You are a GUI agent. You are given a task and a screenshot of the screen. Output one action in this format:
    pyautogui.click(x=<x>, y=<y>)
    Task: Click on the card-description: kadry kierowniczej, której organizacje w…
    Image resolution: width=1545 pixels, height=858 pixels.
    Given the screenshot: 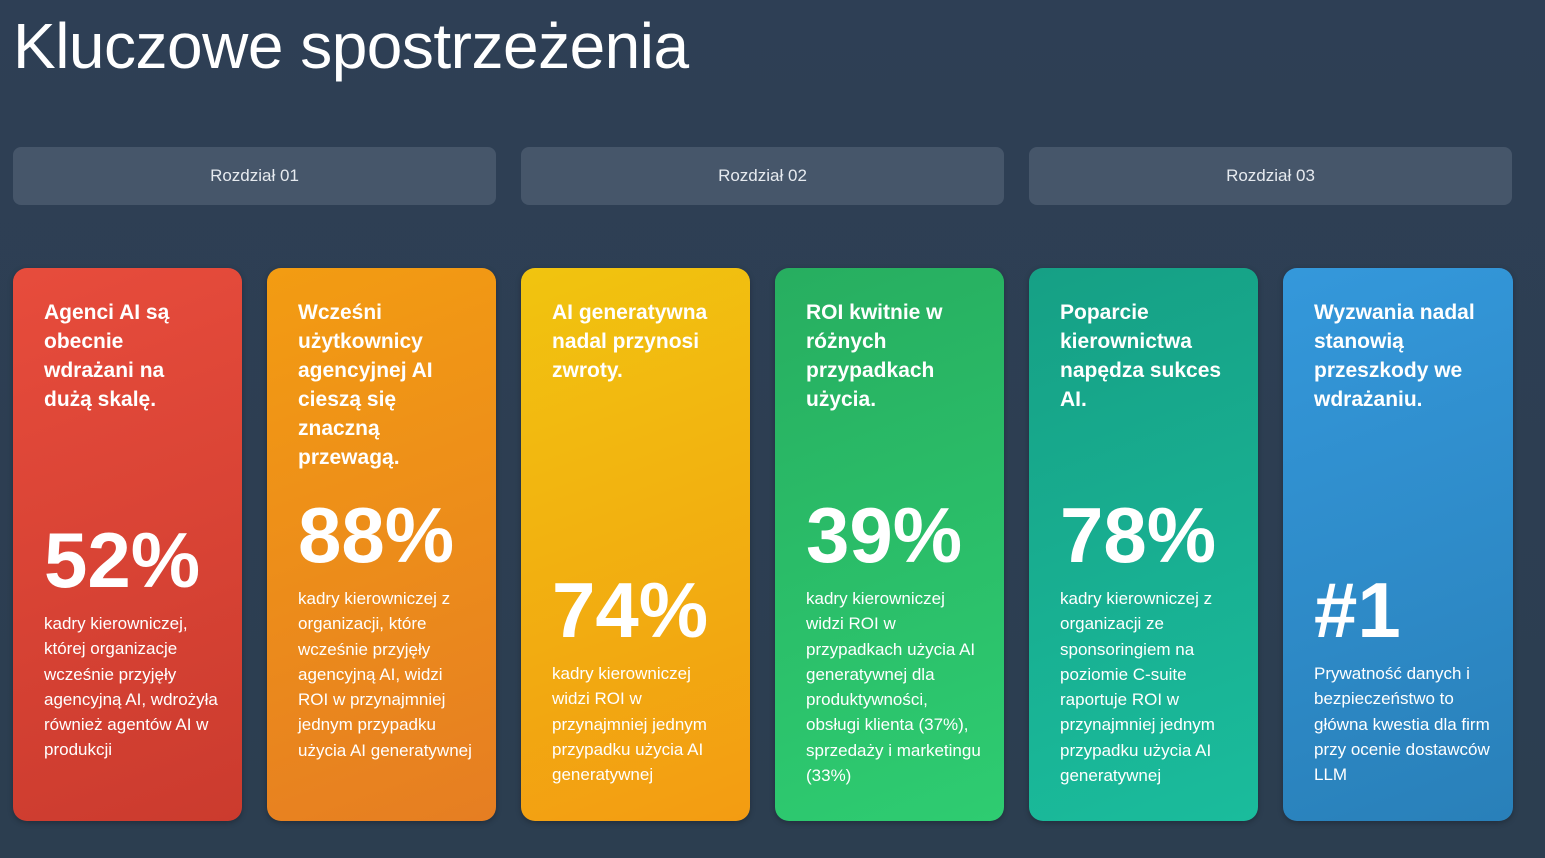 What is the action you would take?
    pyautogui.click(x=131, y=687)
    